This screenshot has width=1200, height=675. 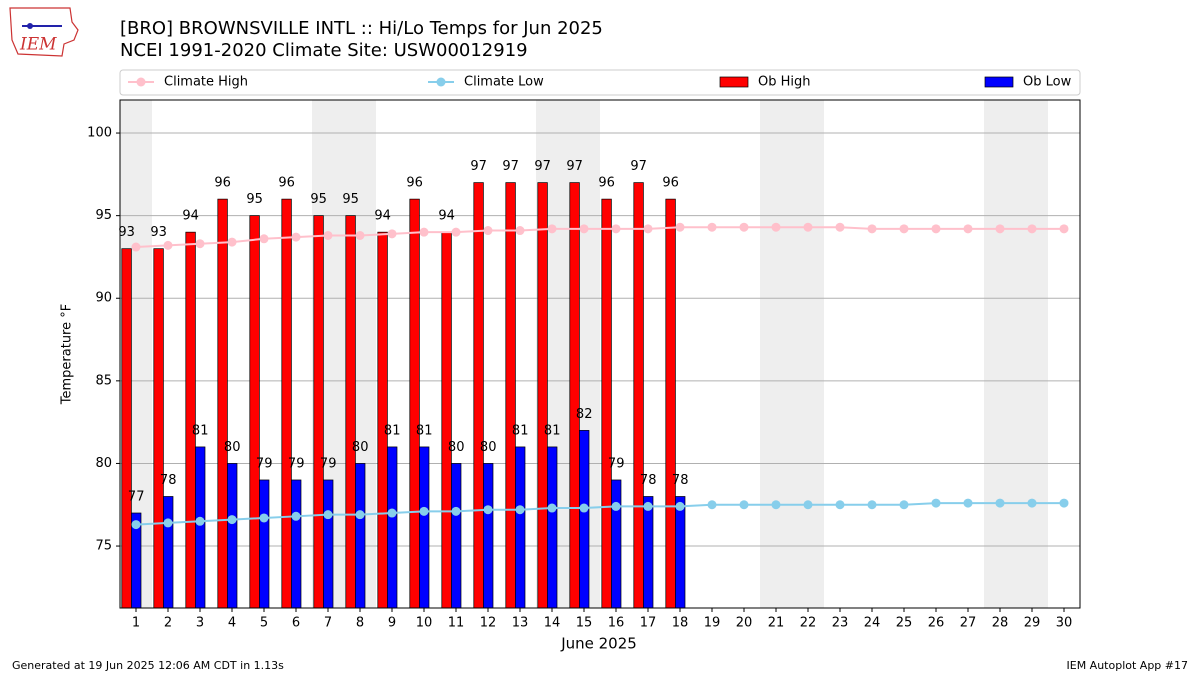 What do you see at coordinates (232, 623) in the screenshot?
I see `x-tick-label: 4` at bounding box center [232, 623].